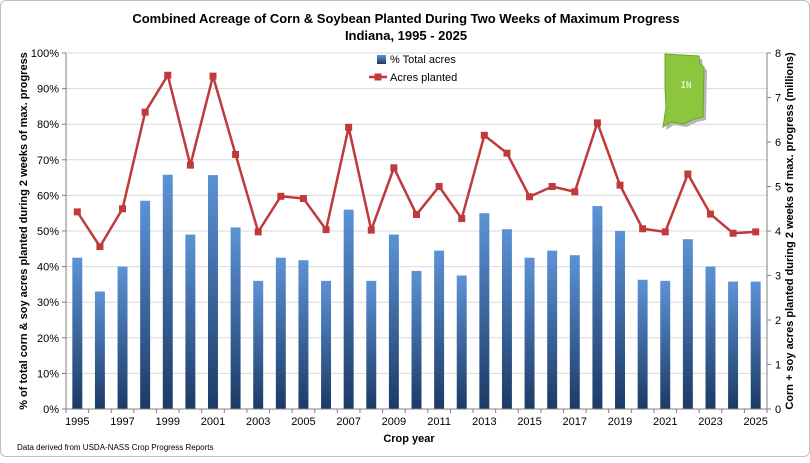  I want to click on y-left-tick-label: 90%, so click(48, 90).